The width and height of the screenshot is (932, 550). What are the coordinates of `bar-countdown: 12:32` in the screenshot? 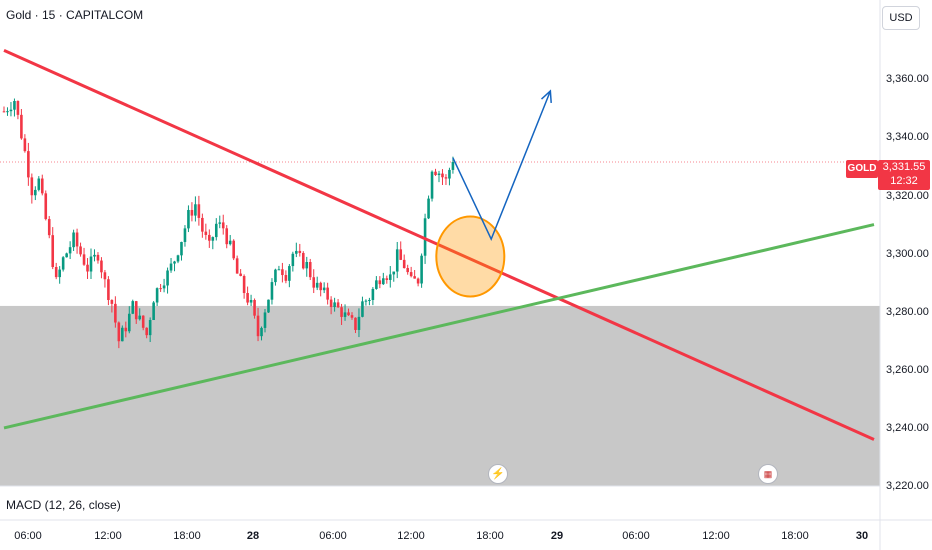 It's located at (904, 181).